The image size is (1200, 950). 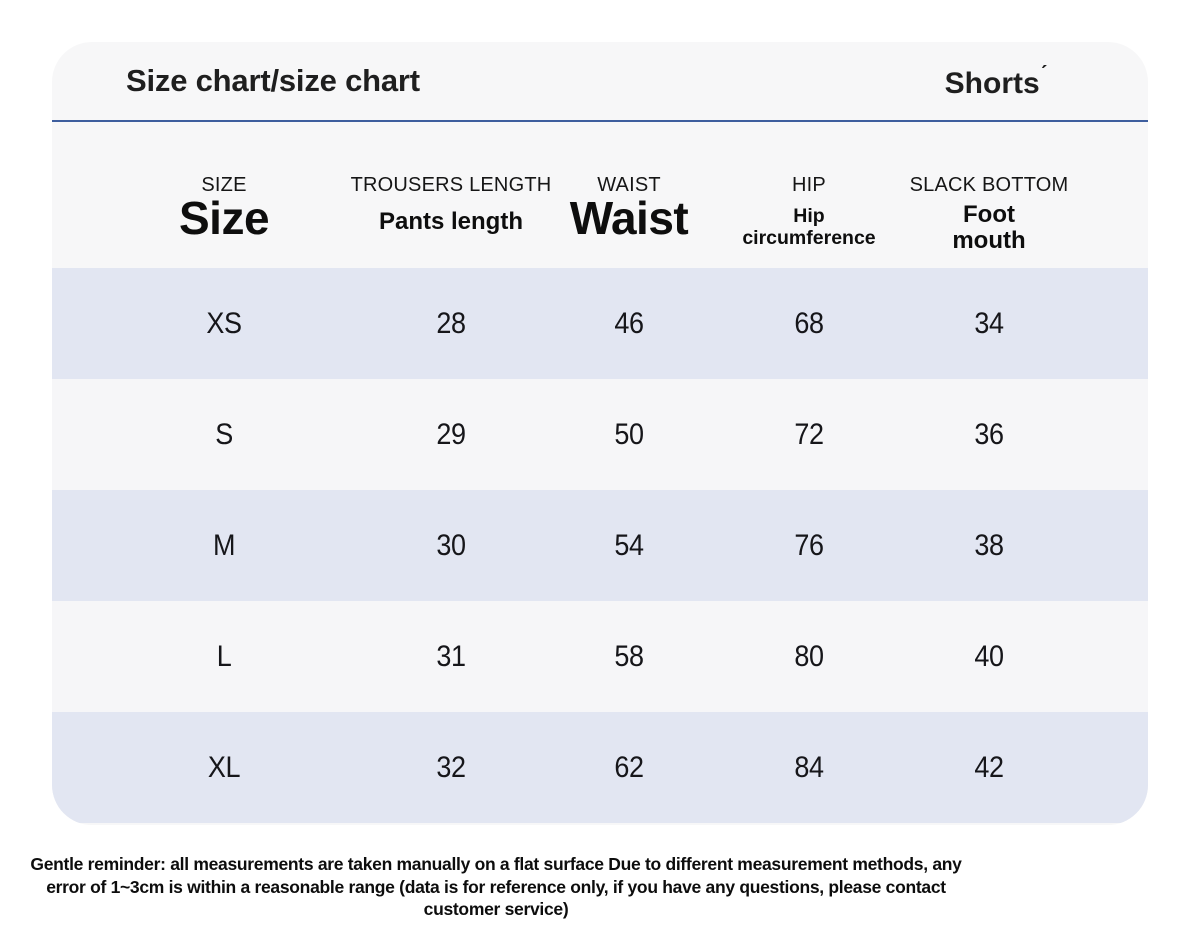 I want to click on cell-l-size: L, so click(x=224, y=656).